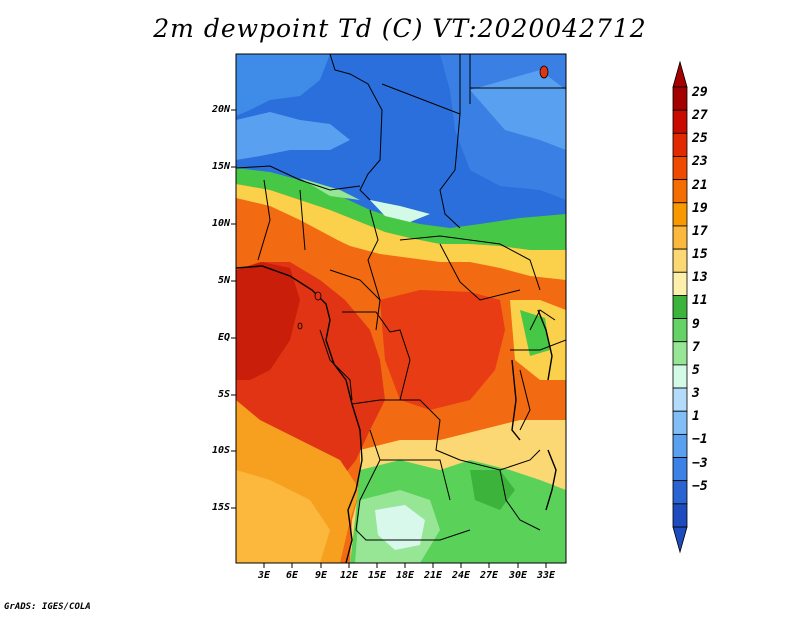 This screenshot has height=618, width=800. Describe the element at coordinates (700, 139) in the screenshot. I see `colorbar-label: 25` at that location.